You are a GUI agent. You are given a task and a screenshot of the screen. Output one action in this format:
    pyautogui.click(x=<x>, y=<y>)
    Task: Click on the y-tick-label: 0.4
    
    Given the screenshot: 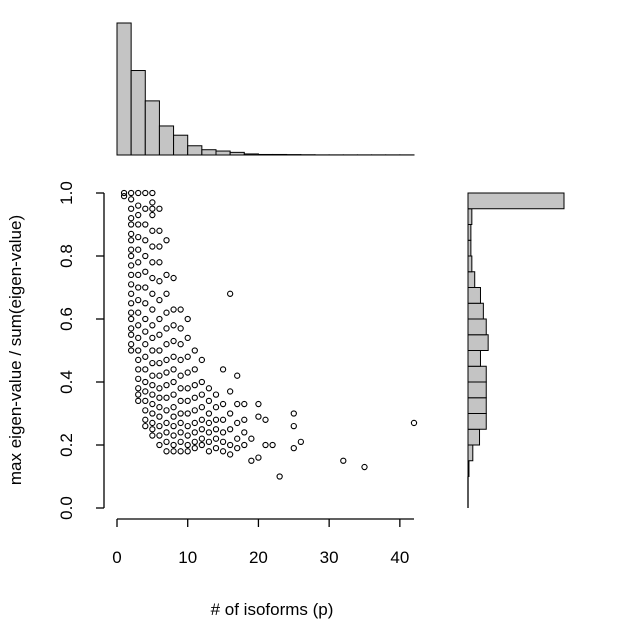 What is the action you would take?
    pyautogui.click(x=66, y=382)
    